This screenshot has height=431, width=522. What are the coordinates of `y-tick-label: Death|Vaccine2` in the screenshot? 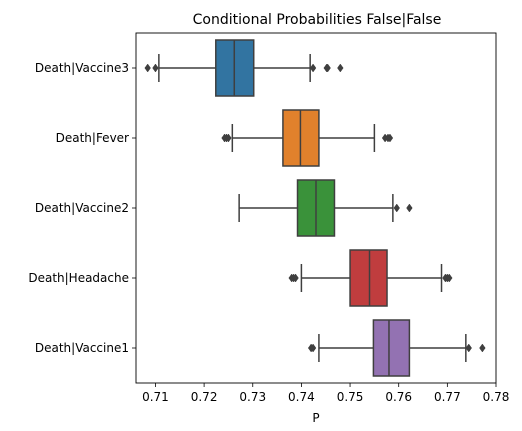 It's located at (82, 208).